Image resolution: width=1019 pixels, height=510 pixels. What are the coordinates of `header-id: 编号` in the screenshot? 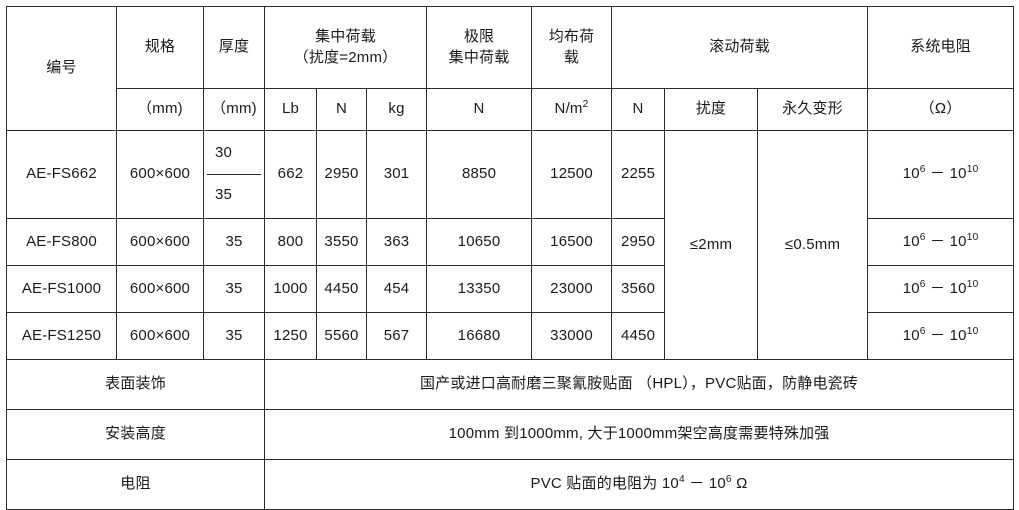 It's located at (61, 68).